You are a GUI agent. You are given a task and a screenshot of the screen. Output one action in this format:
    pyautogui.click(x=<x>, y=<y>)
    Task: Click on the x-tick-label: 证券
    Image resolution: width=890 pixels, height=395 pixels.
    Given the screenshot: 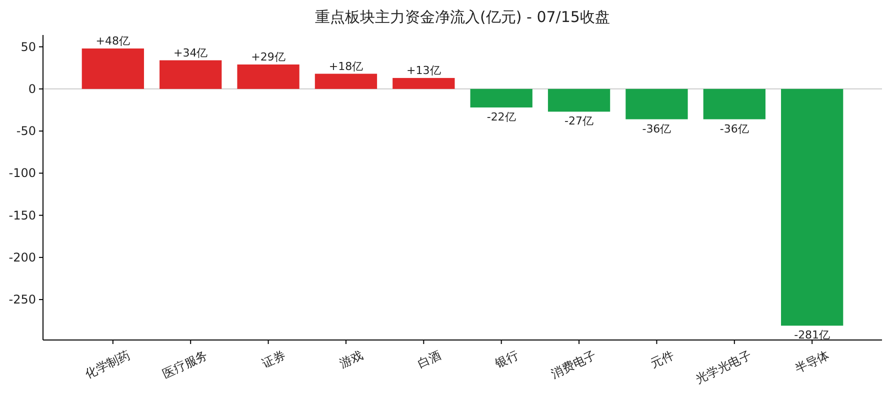 What is the action you would take?
    pyautogui.click(x=274, y=359)
    